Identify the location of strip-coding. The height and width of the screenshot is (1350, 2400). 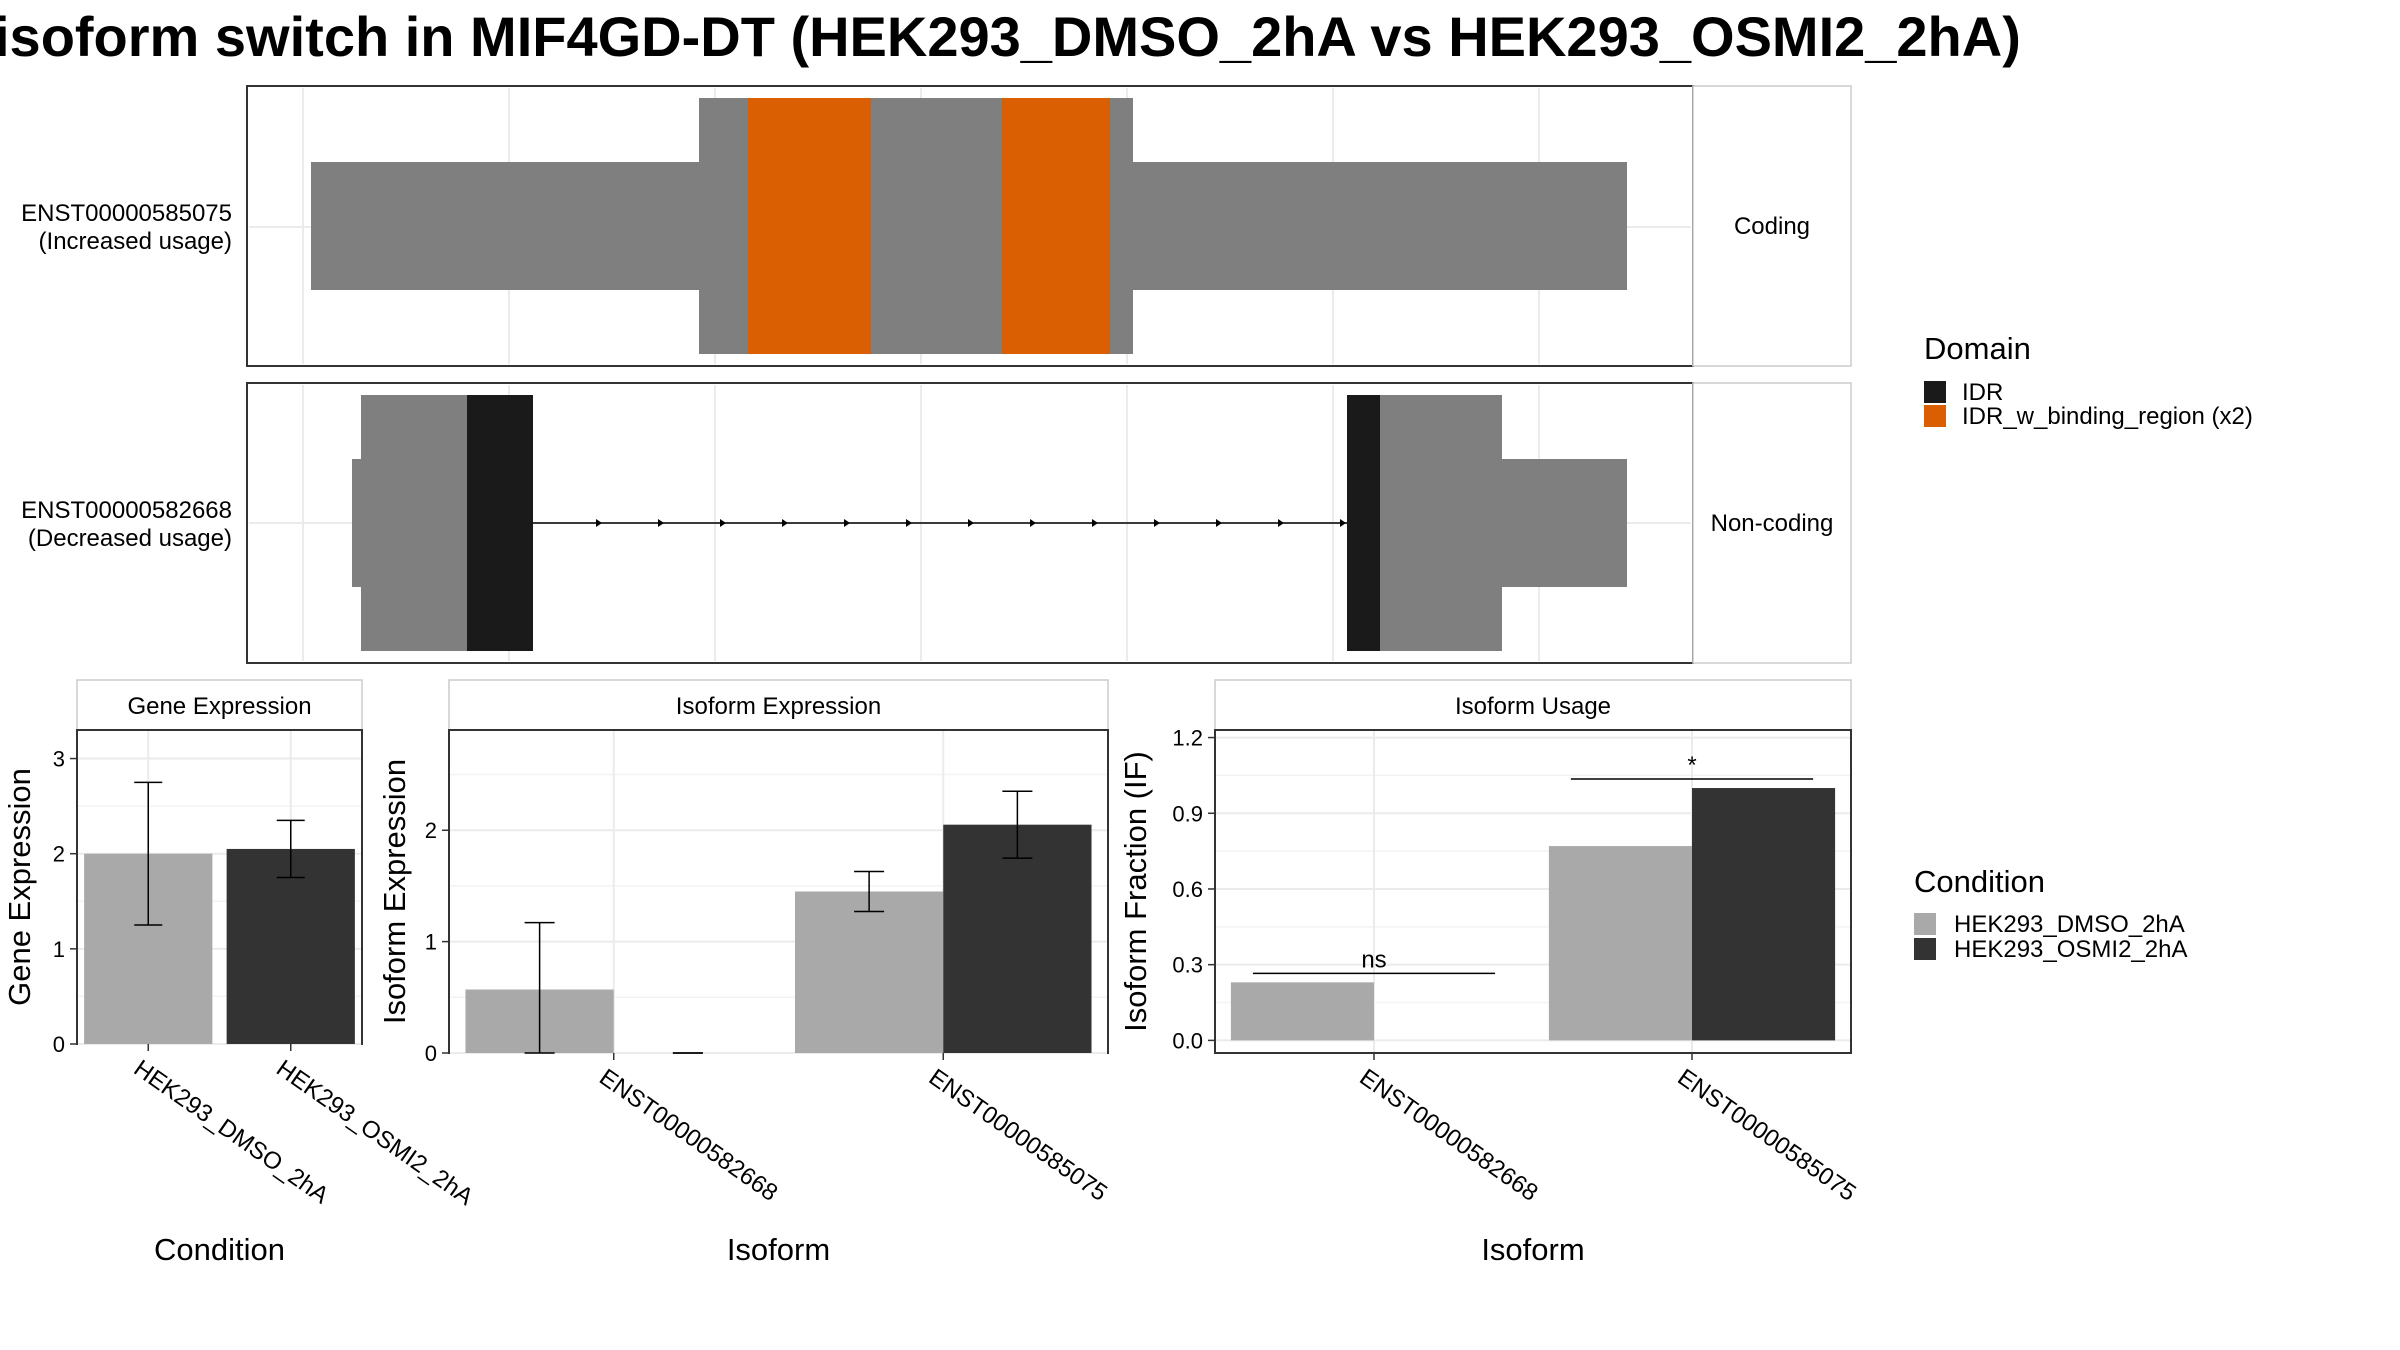
(1772, 226).